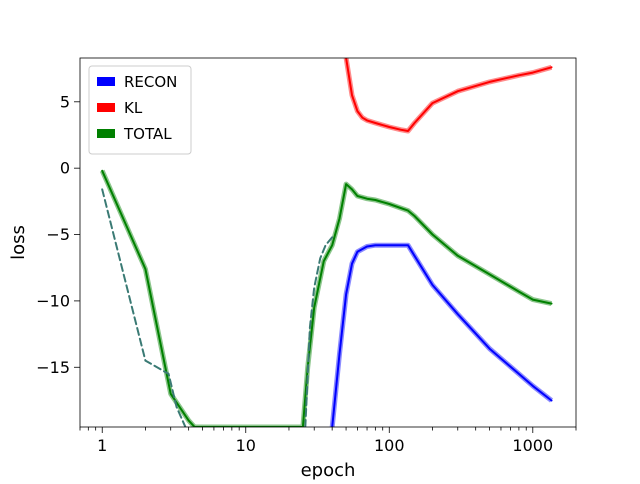 The image size is (640, 484). I want to click on legend-label-total: TOTAL, so click(147, 134).